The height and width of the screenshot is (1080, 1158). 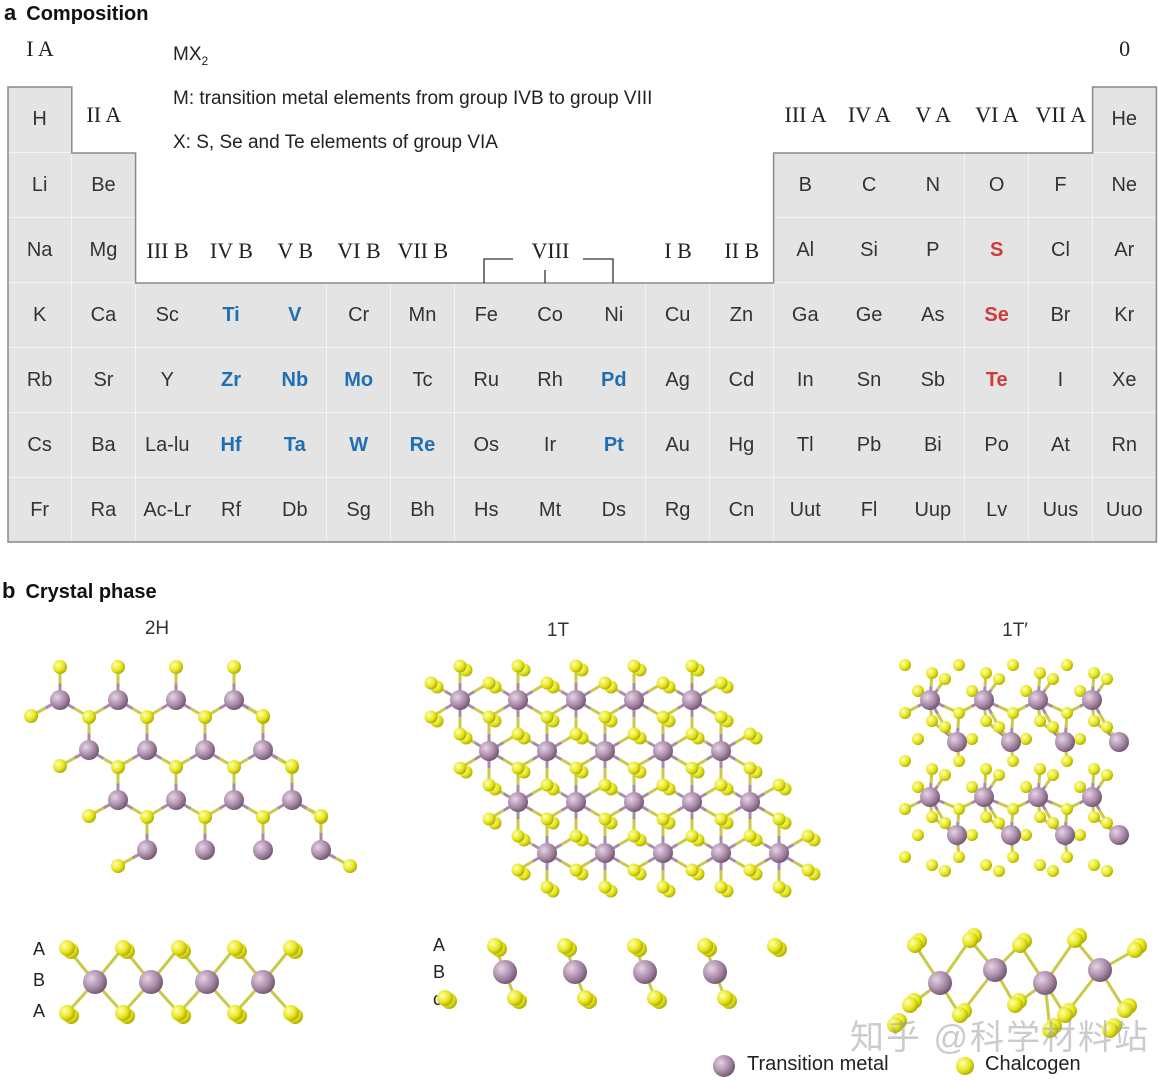 What do you see at coordinates (869, 114) in the screenshot?
I see `group-label-iva: IV A` at bounding box center [869, 114].